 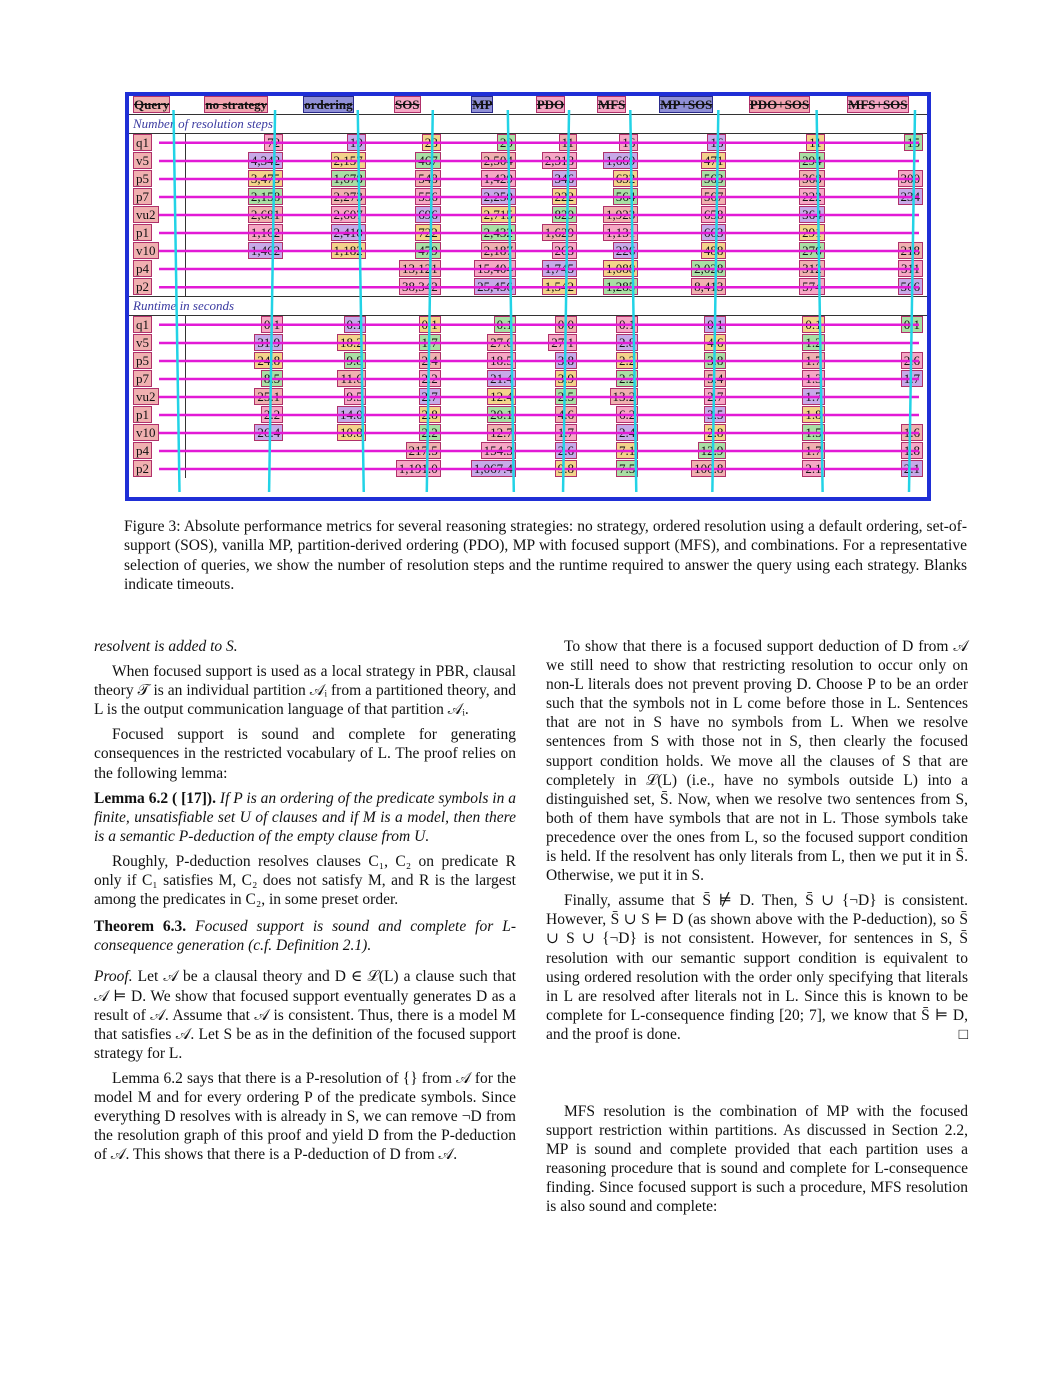 What do you see at coordinates (142, 468) in the screenshot?
I see `query-label: p2` at bounding box center [142, 468].